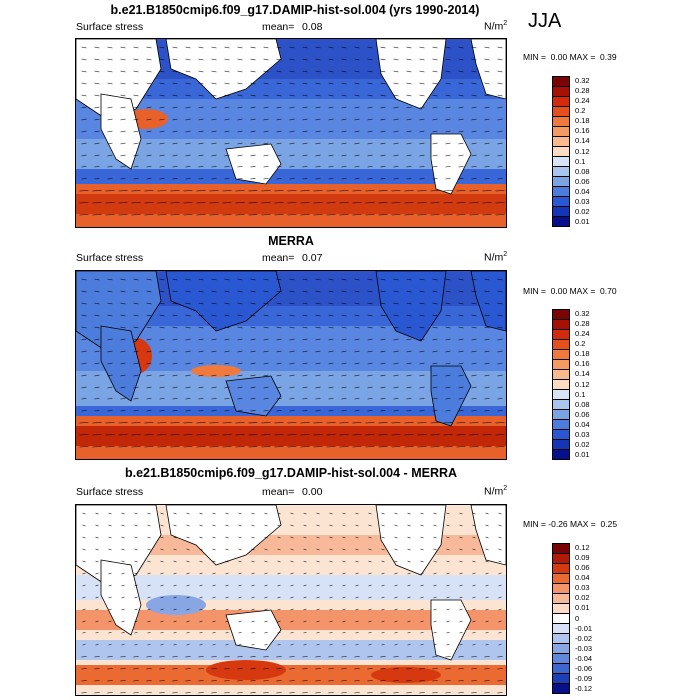  Describe the element at coordinates (582, 101) in the screenshot. I see `colorbar-level-label: 0.24` at that location.